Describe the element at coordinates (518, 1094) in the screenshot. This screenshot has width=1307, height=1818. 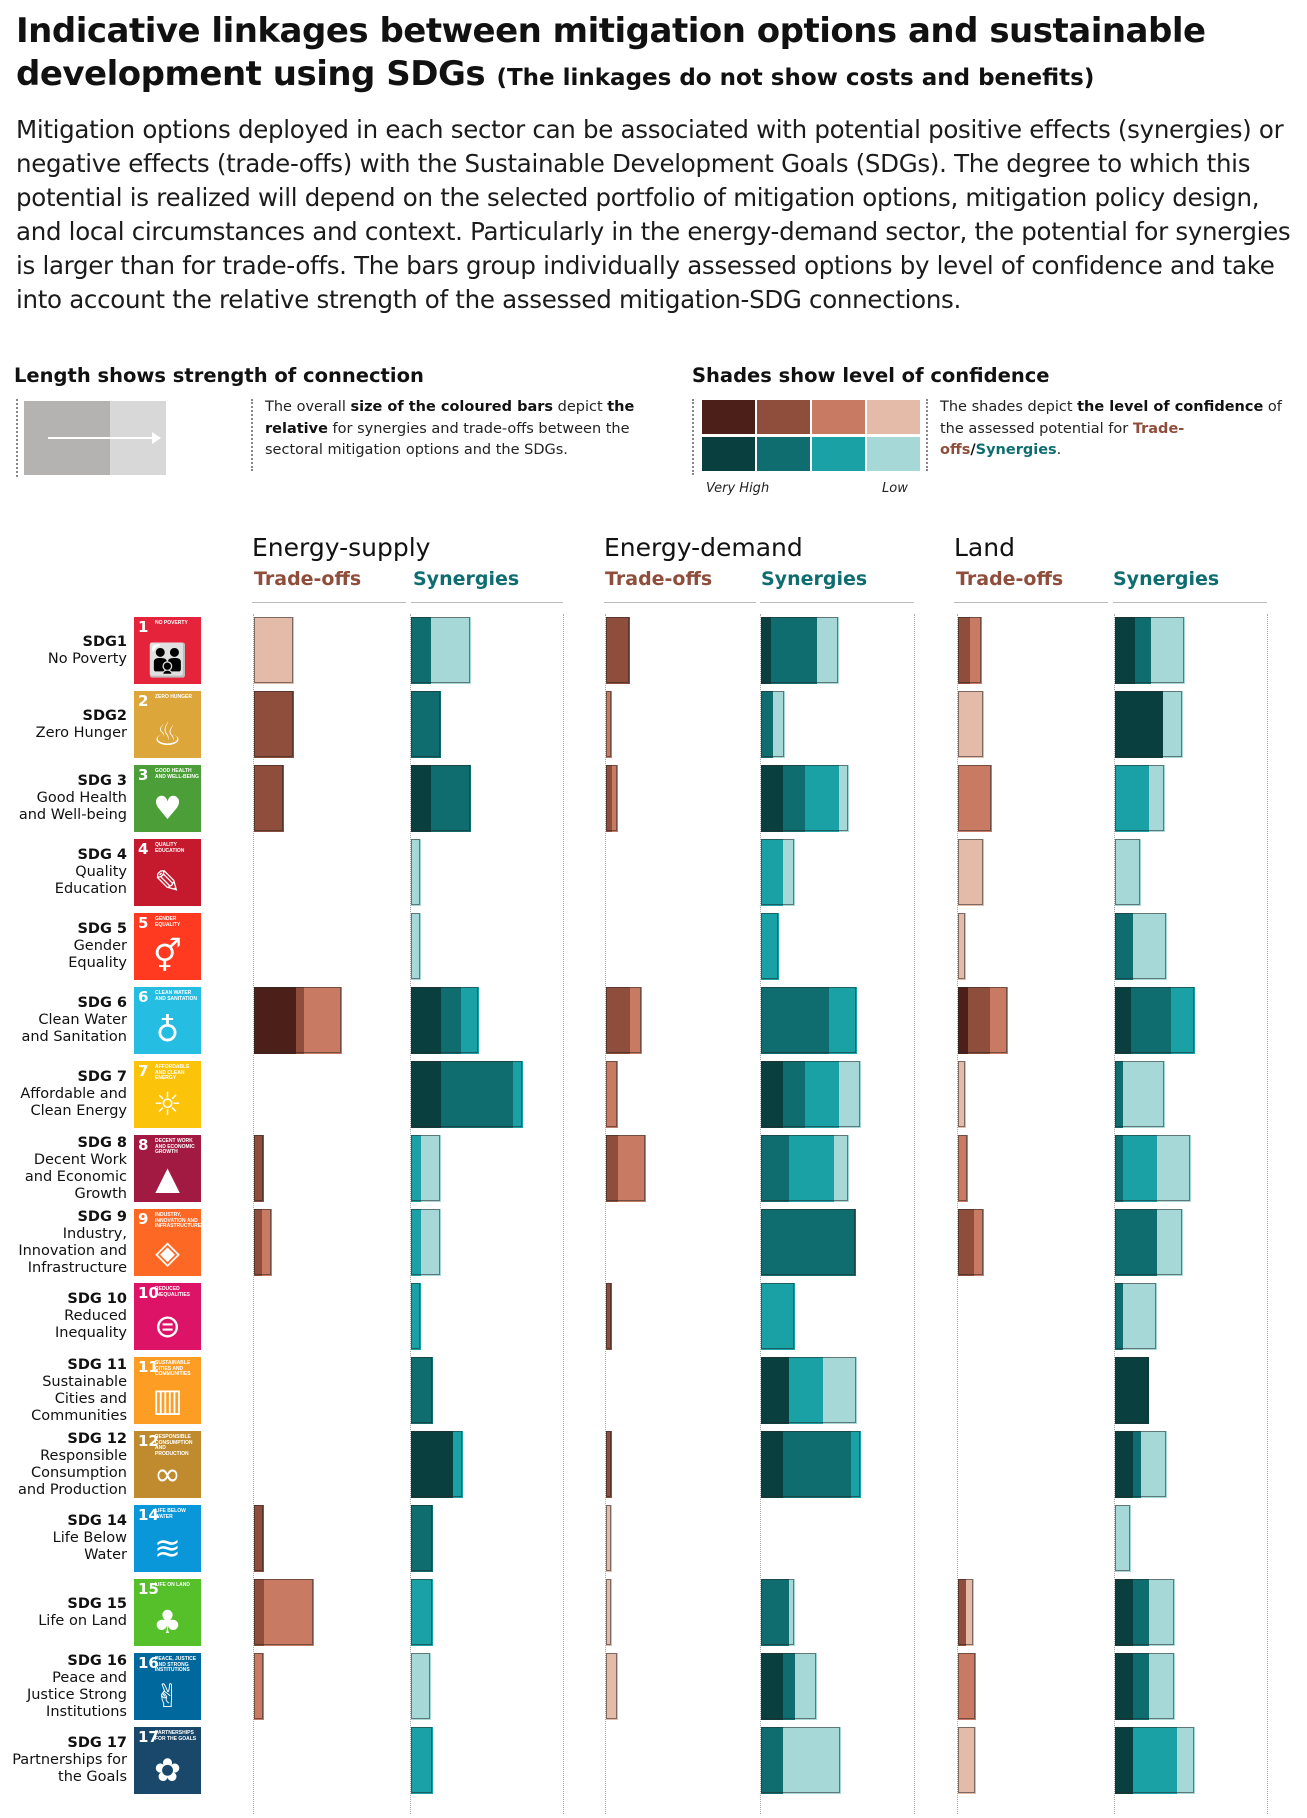
I see `bar-energy-supply-synergies-7-medium` at that location.